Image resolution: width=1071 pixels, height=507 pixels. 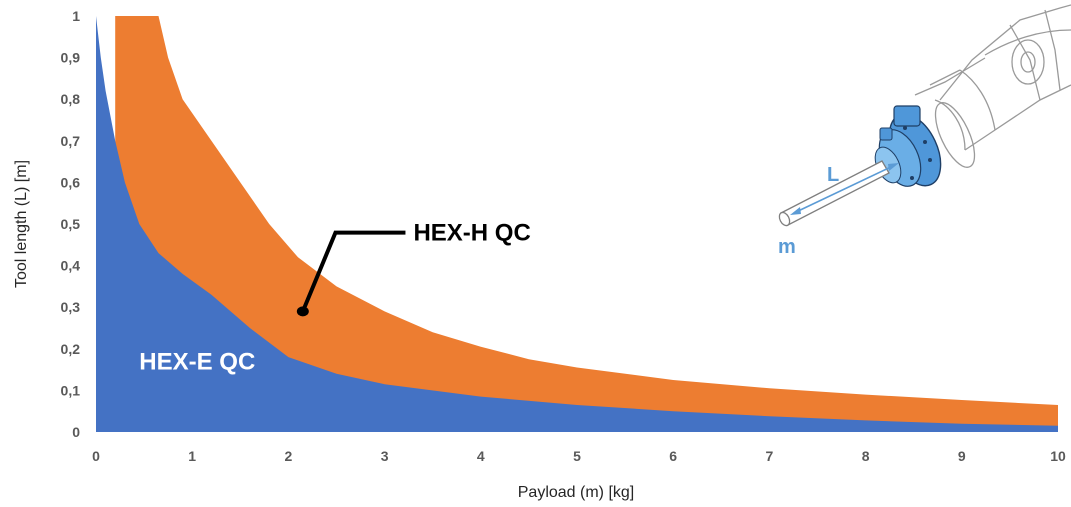 I want to click on y-tick-label: 1, so click(x=76, y=16).